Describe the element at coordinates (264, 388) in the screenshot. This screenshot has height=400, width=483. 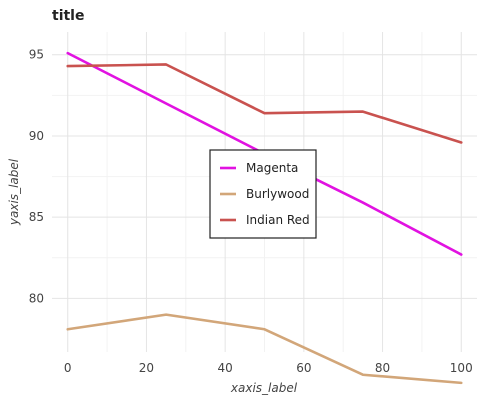
I see `x-axis-label: xaxis_label` at that location.